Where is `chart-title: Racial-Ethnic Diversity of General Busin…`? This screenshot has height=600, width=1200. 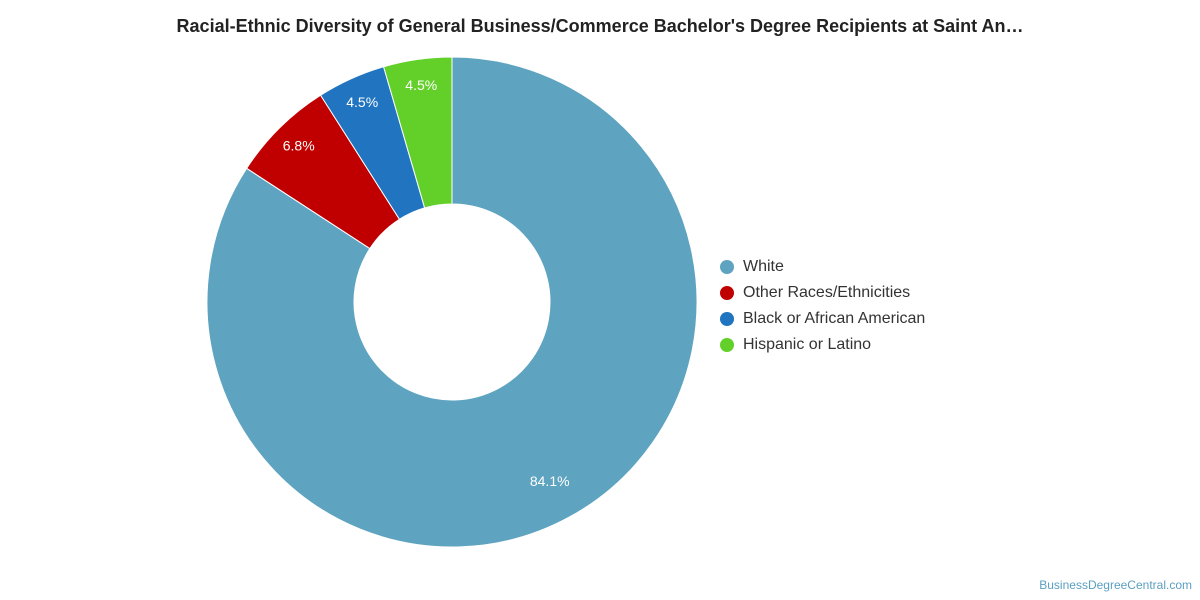
chart-title: Racial-Ethnic Diversity of General Busin… is located at coordinates (600, 26).